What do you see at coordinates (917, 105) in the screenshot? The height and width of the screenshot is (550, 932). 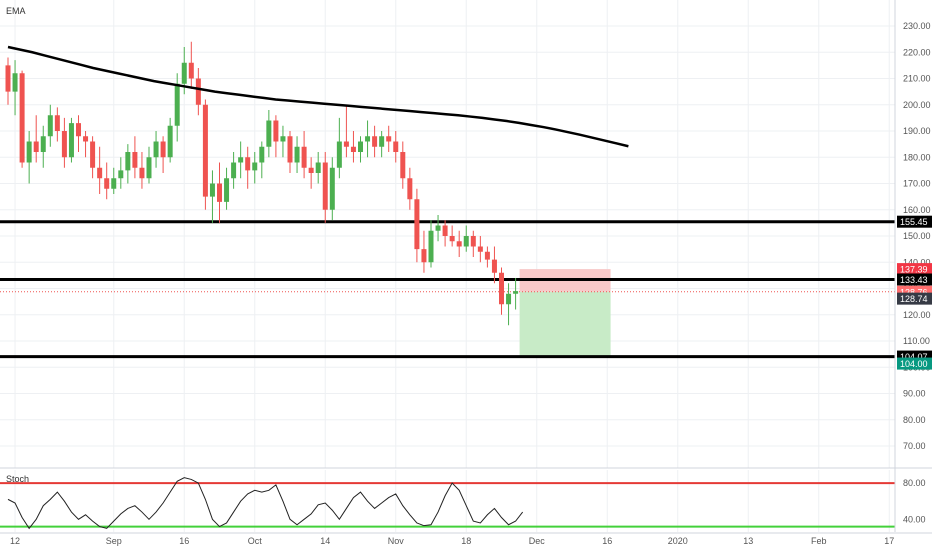 I see `y-tick-label: 200.00` at bounding box center [917, 105].